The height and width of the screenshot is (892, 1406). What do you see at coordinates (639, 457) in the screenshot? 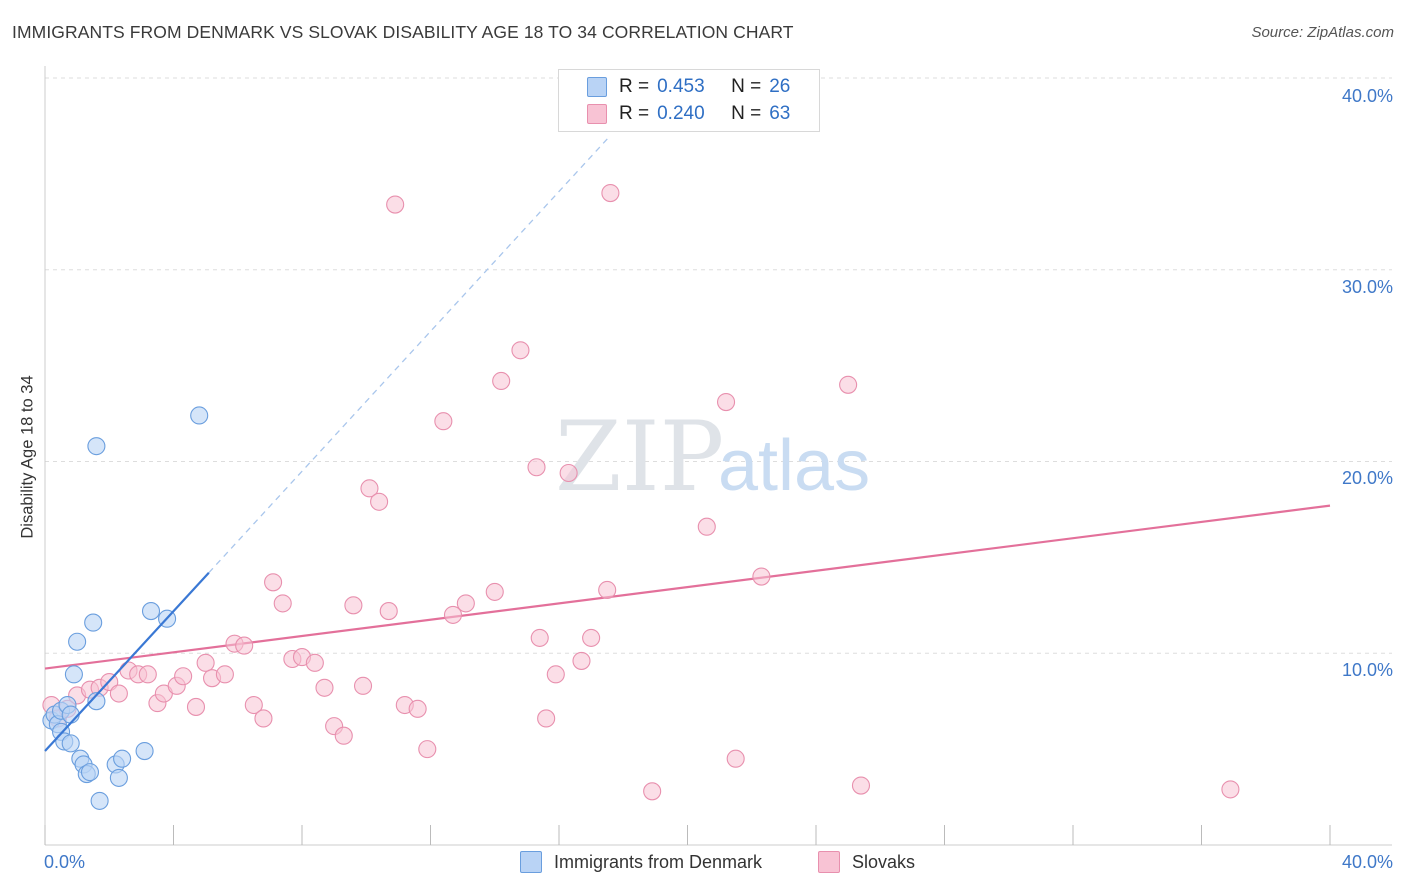
I see `watermark-zip: ZIP` at bounding box center [639, 457].